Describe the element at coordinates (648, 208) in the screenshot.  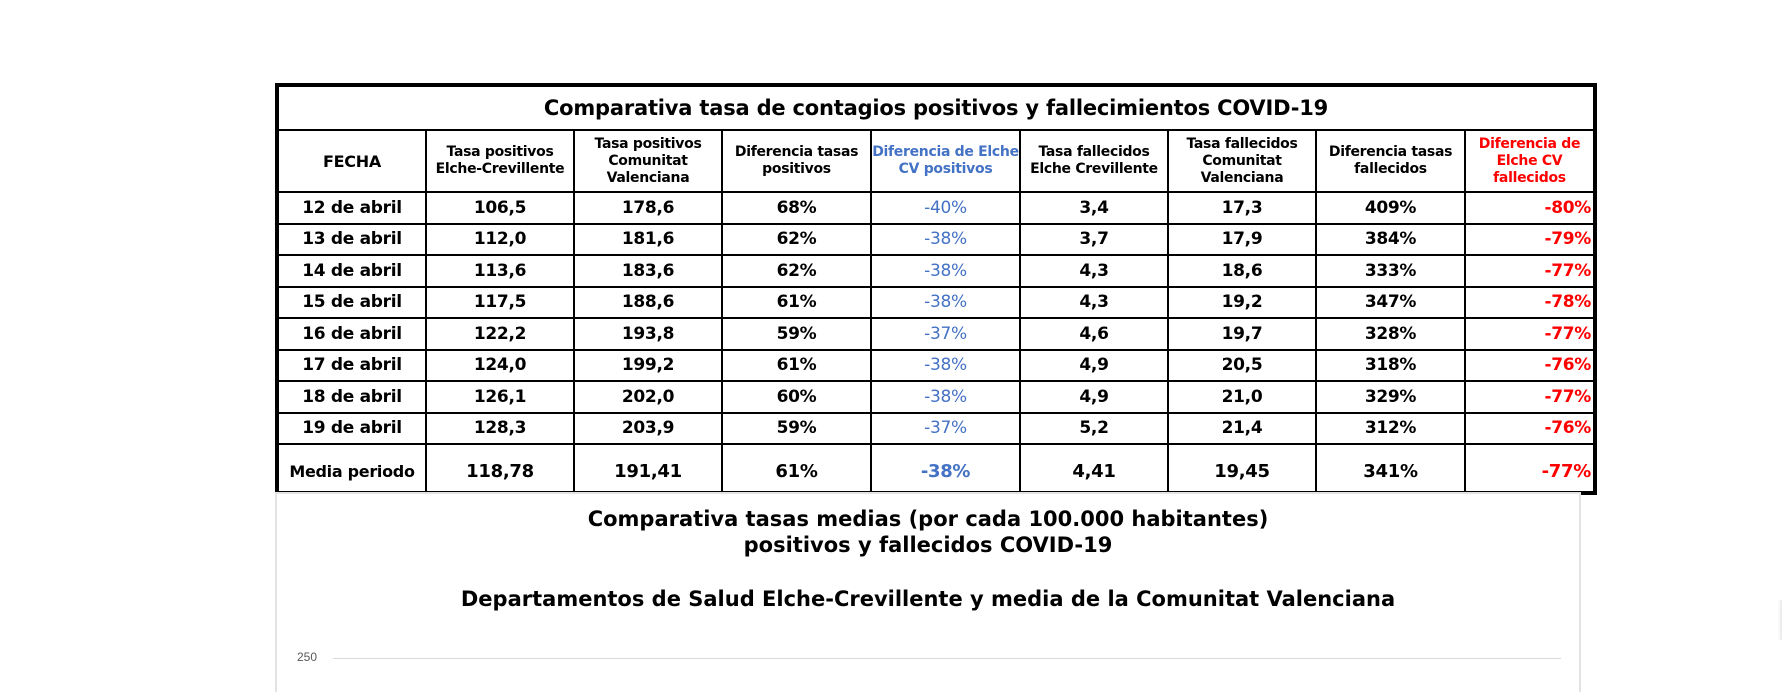
I see `cell-value: 178,6` at that location.